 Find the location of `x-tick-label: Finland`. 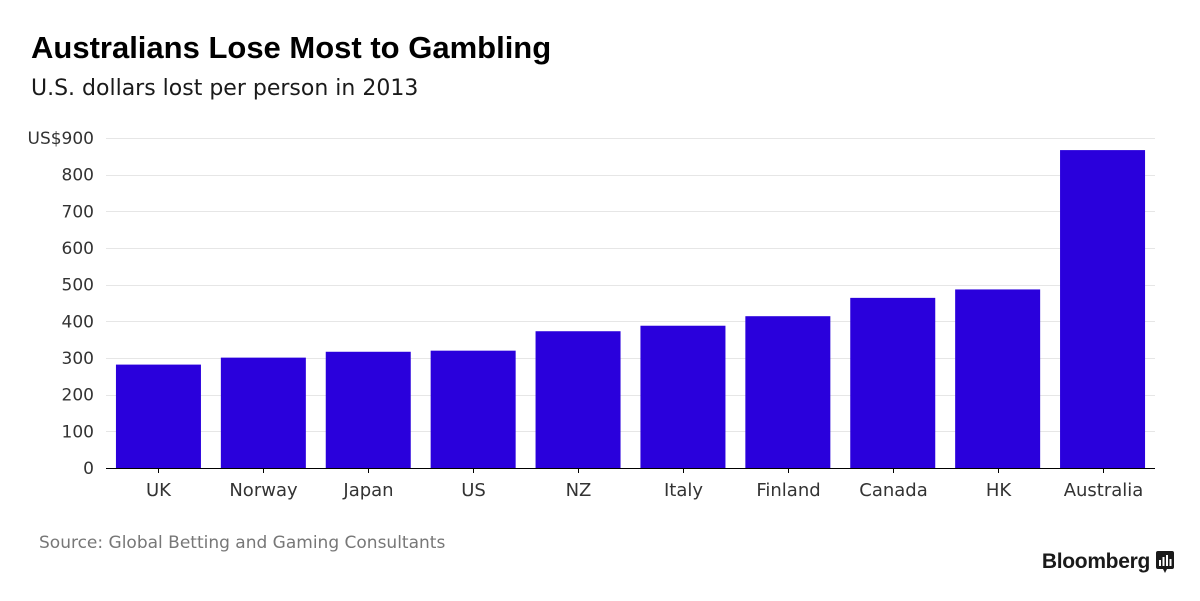

x-tick-label: Finland is located at coordinates (788, 490).